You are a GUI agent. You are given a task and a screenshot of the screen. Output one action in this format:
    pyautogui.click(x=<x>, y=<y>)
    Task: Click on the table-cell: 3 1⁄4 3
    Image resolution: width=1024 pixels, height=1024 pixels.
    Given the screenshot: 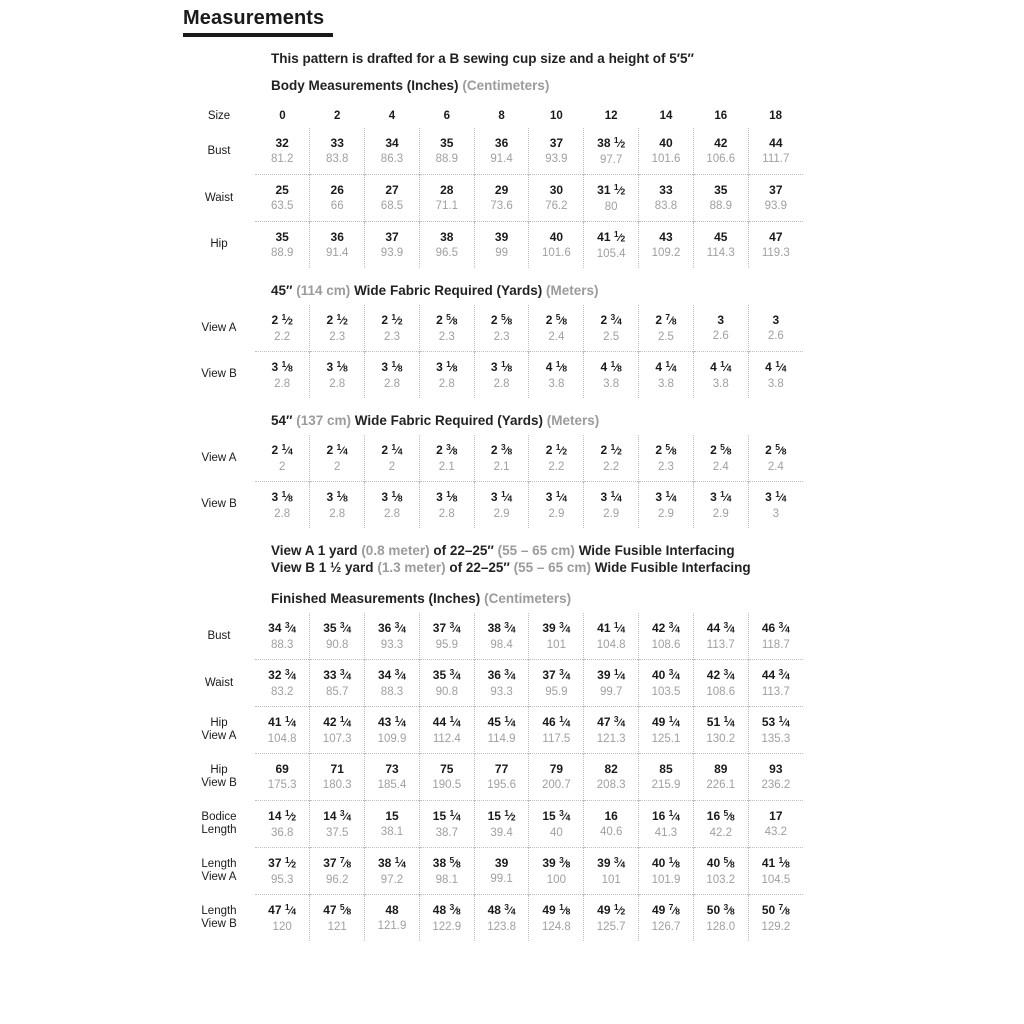 What is the action you would take?
    pyautogui.click(x=775, y=504)
    